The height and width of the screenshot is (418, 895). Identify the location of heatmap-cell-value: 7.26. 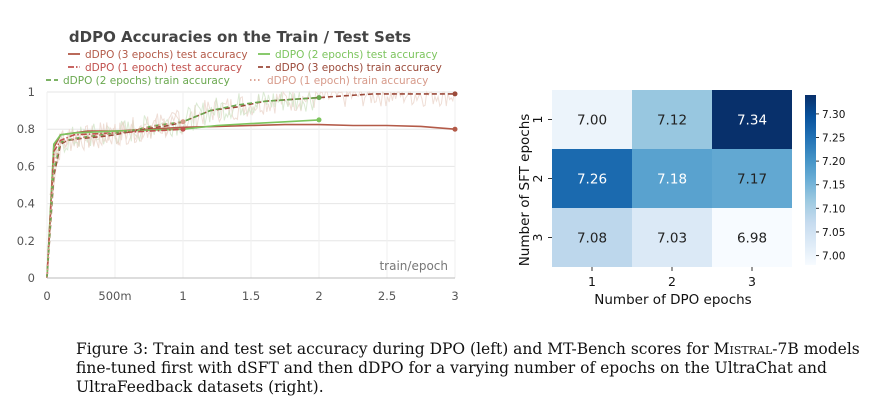
(592, 180).